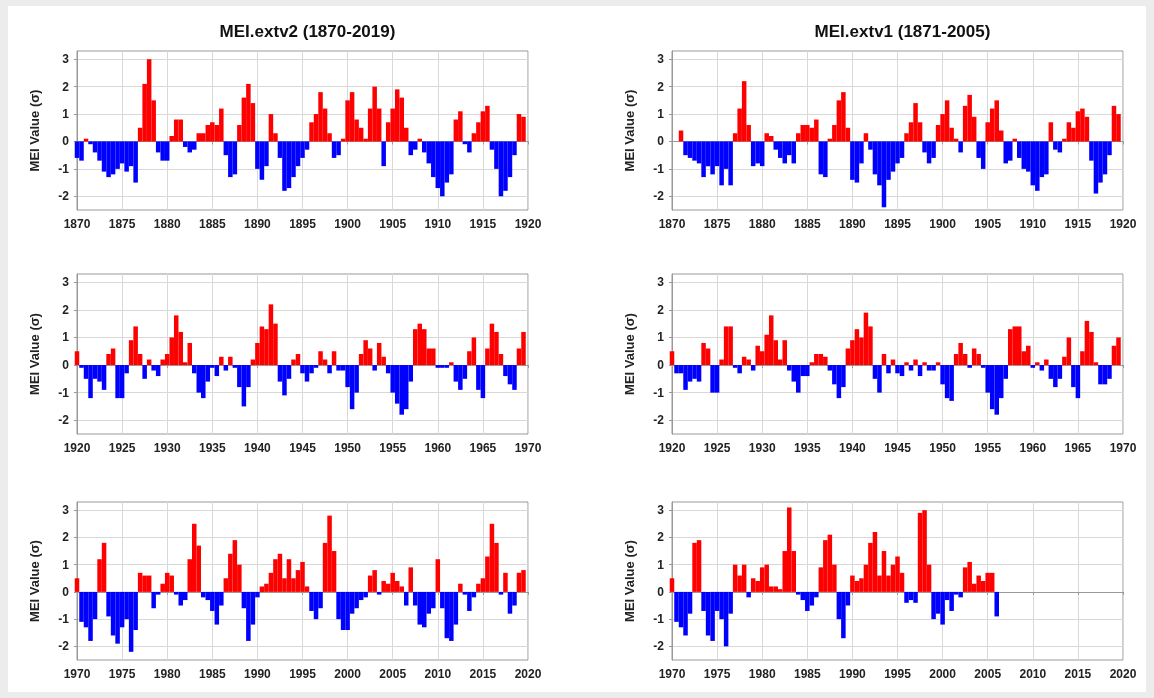  Describe the element at coordinates (1078, 224) in the screenshot. I see `x-tick-label: 1915` at that location.